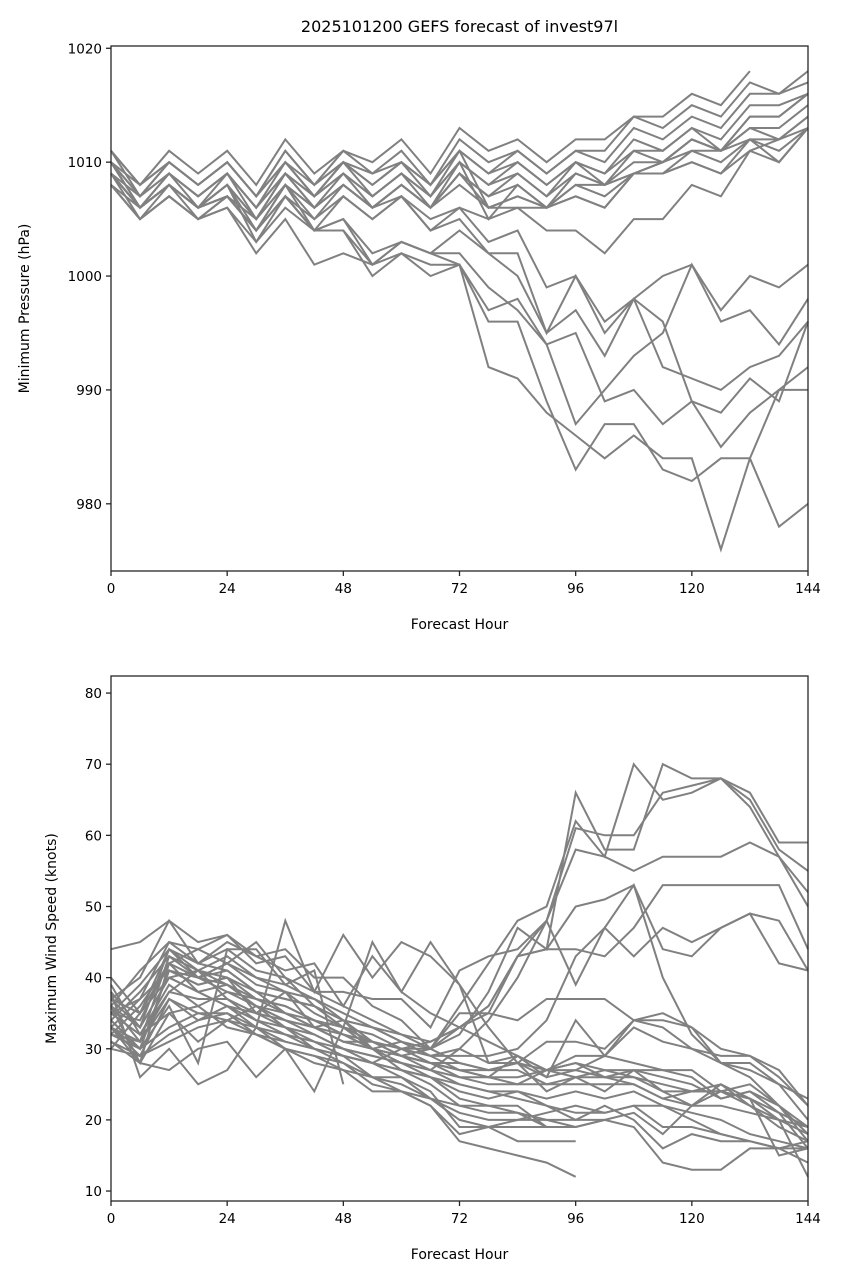 The height and width of the screenshot is (1279, 843). Describe the element at coordinates (343, 1219) in the screenshot. I see `wind-x-tick-label: 48` at that location.